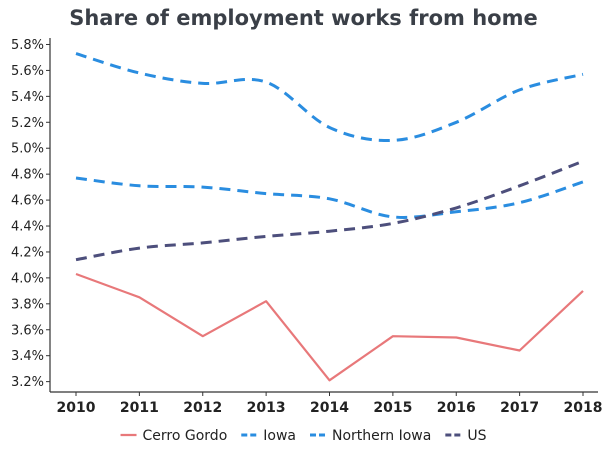  What do you see at coordinates (27, 356) in the screenshot?
I see `y-tick-label: 3.4%` at bounding box center [27, 356].